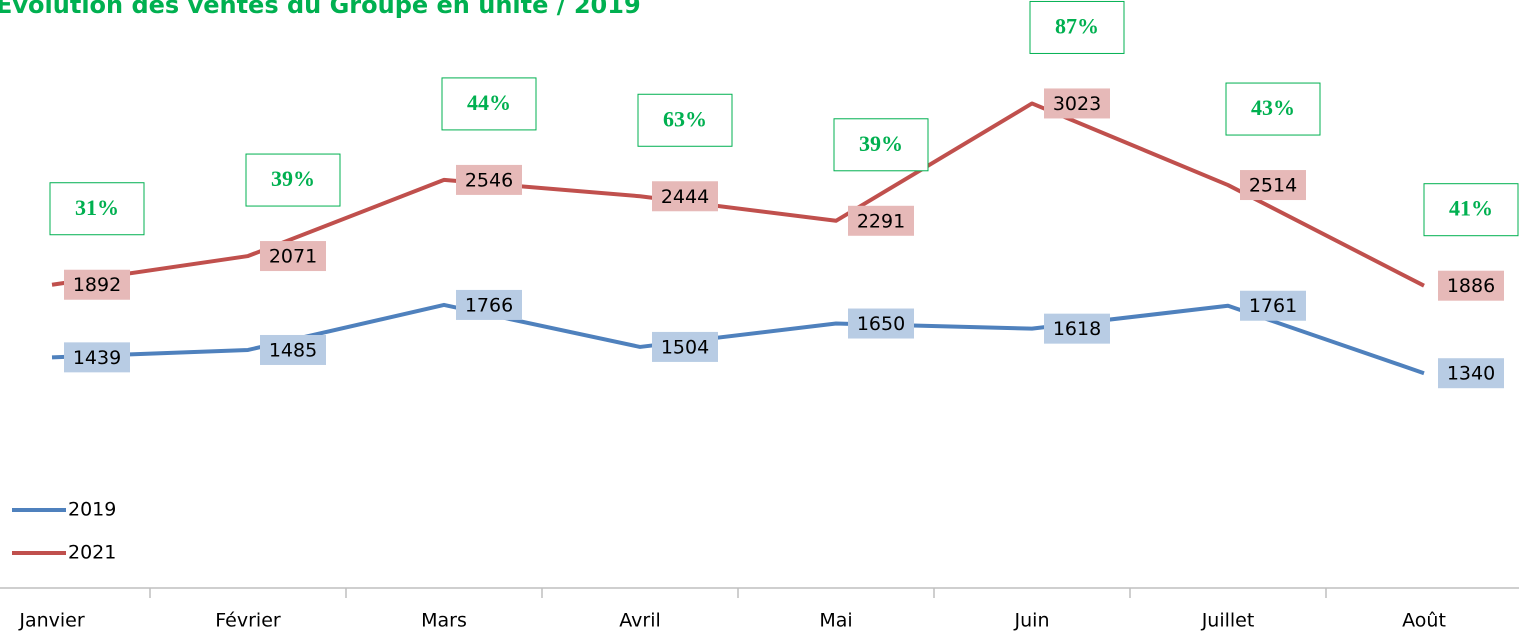 This screenshot has height=638, width=1519. I want to click on data-label: 2444, so click(685, 197).